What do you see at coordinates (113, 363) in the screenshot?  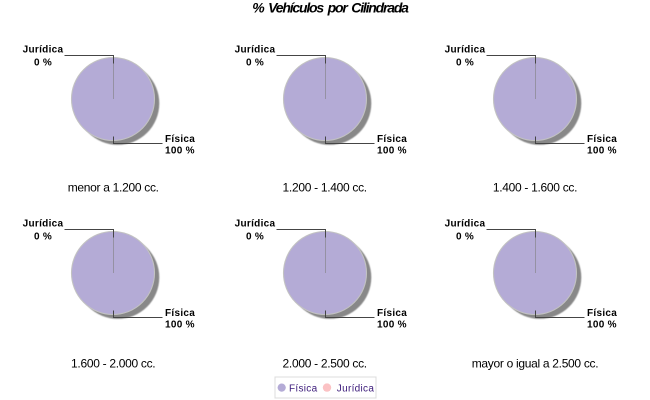 I see `svg-text: 1.600 - 2.000 cc.` at bounding box center [113, 363].